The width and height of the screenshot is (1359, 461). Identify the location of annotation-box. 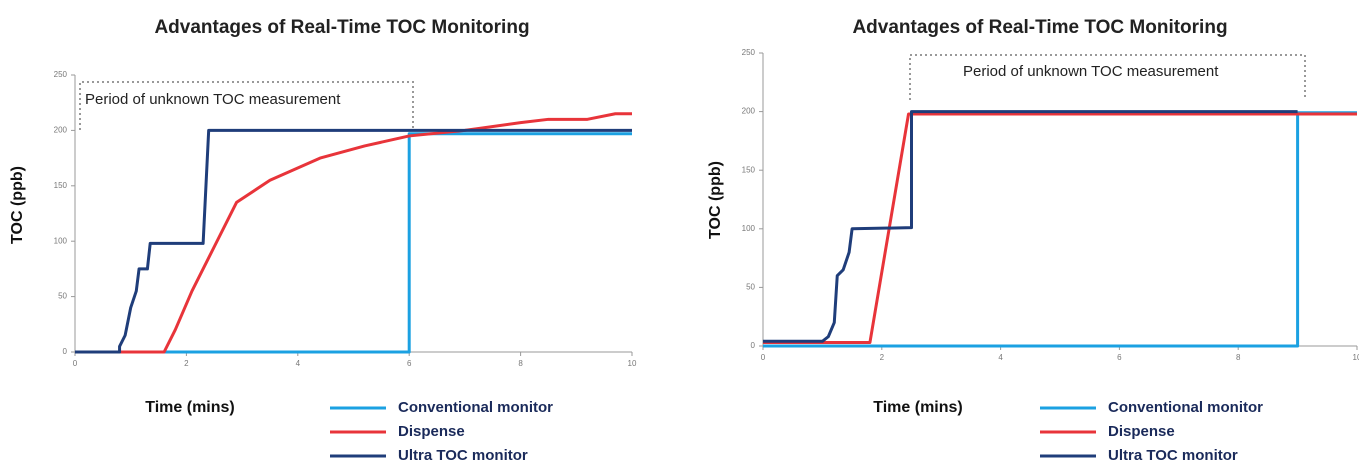
(246, 105).